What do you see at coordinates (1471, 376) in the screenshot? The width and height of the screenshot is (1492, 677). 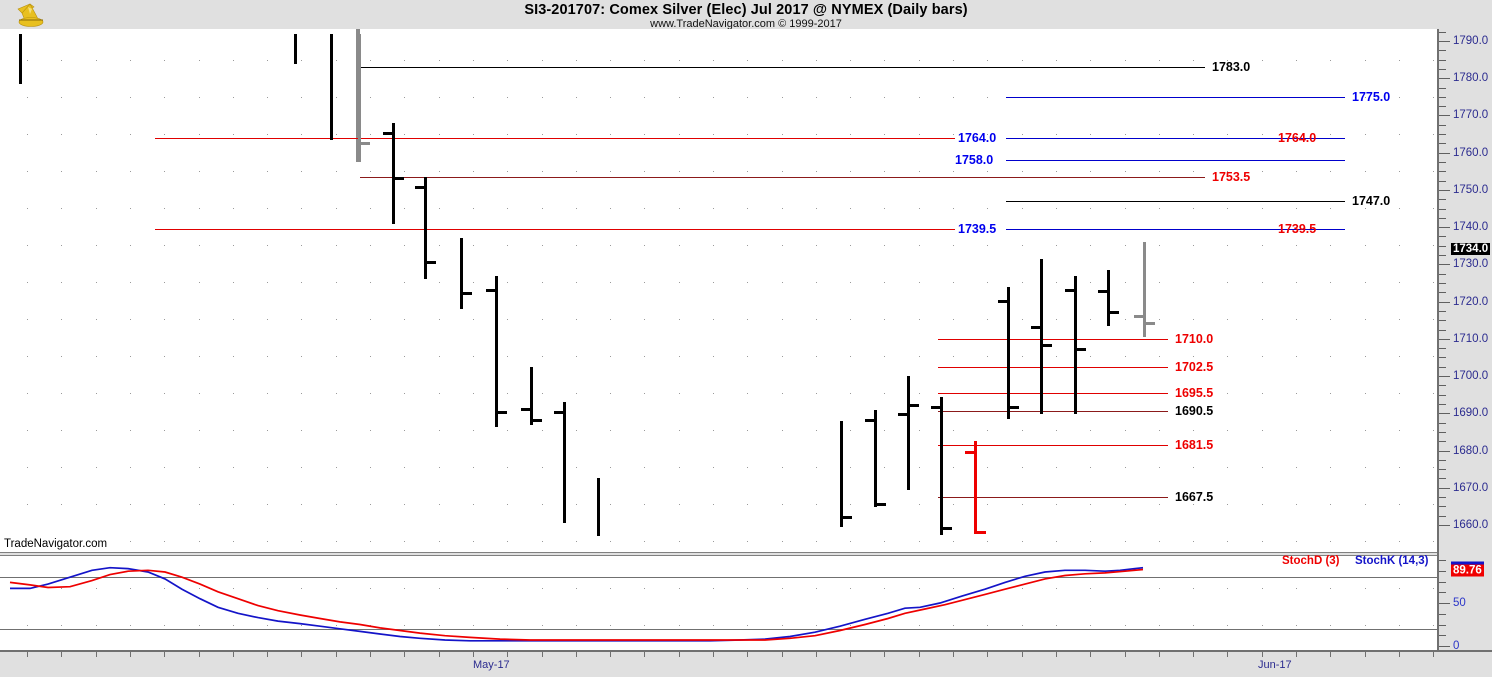 I see `price-axis-label: 1700.0` at bounding box center [1471, 376].